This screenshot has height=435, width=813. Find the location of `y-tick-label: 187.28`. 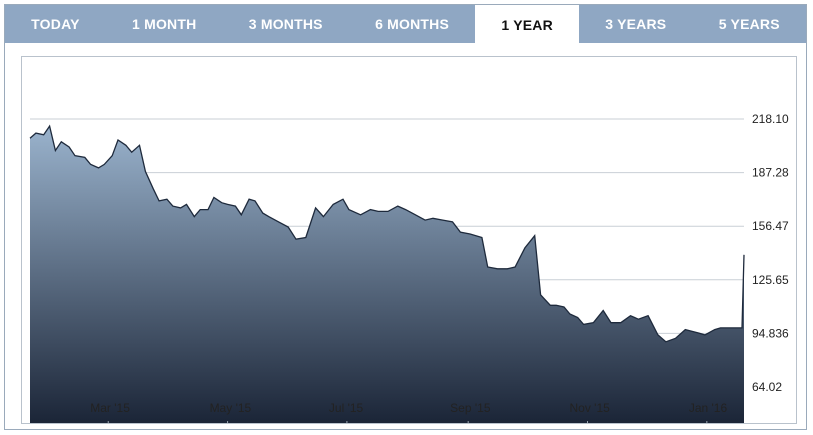

y-tick-label: 187.28 is located at coordinates (770, 173).